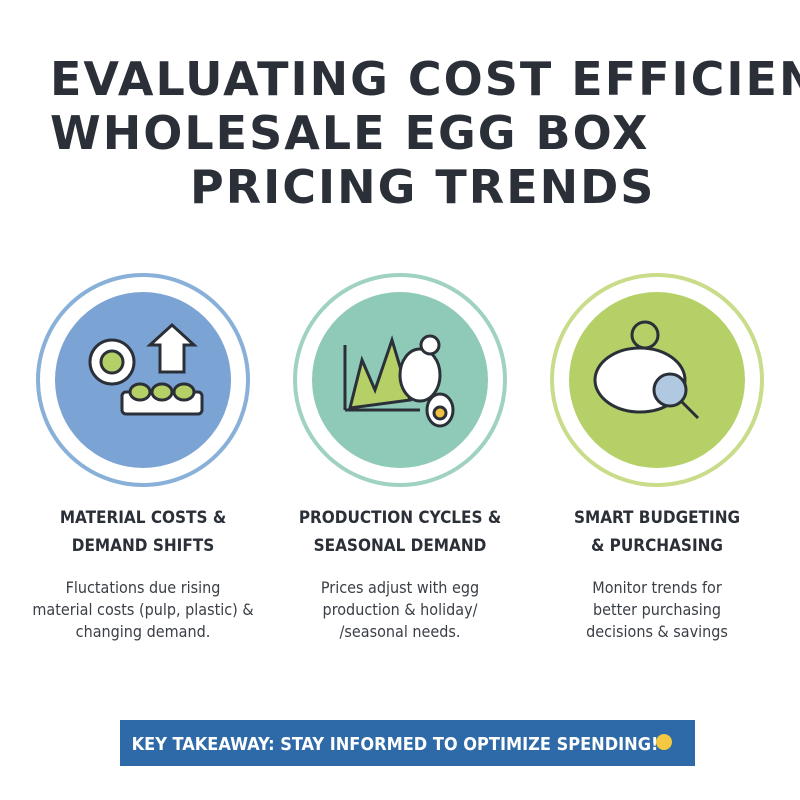 Image resolution: width=800 pixels, height=800 pixels. Describe the element at coordinates (400, 587) in the screenshot. I see `card-text: Prices adjust with egg` at that location.